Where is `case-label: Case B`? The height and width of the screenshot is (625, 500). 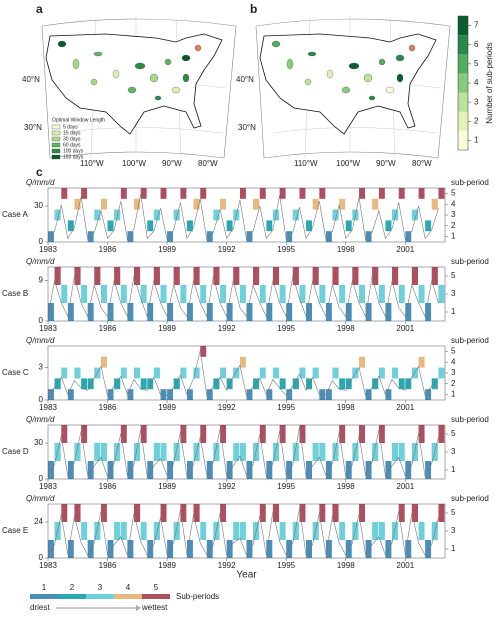
case-label: Case B is located at coordinates (15, 293).